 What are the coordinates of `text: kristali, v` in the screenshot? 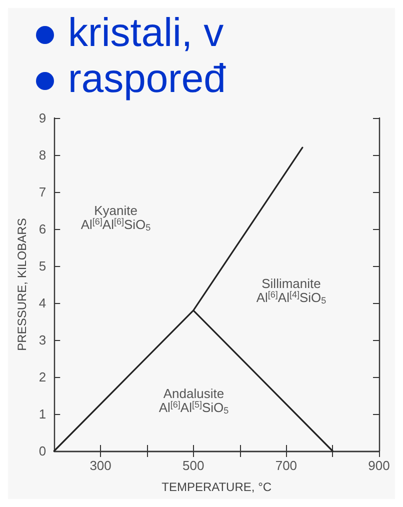 It's located at (146, 33).